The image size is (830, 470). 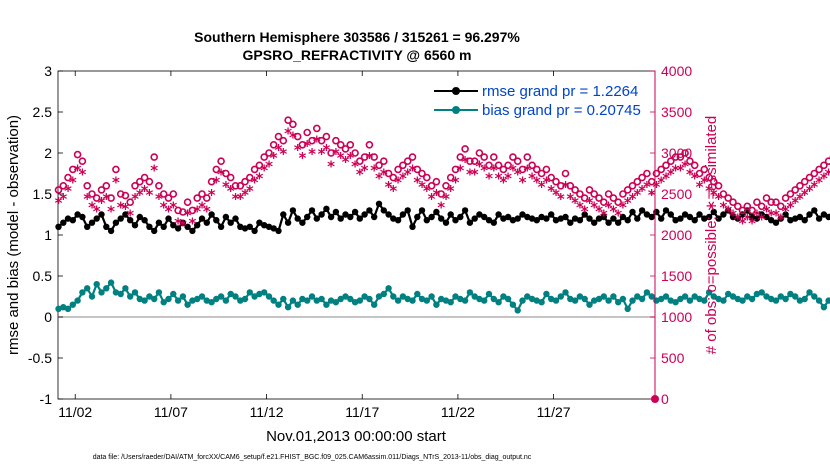 I want to click on x-tick-label: 11/02, so click(x=75, y=412).